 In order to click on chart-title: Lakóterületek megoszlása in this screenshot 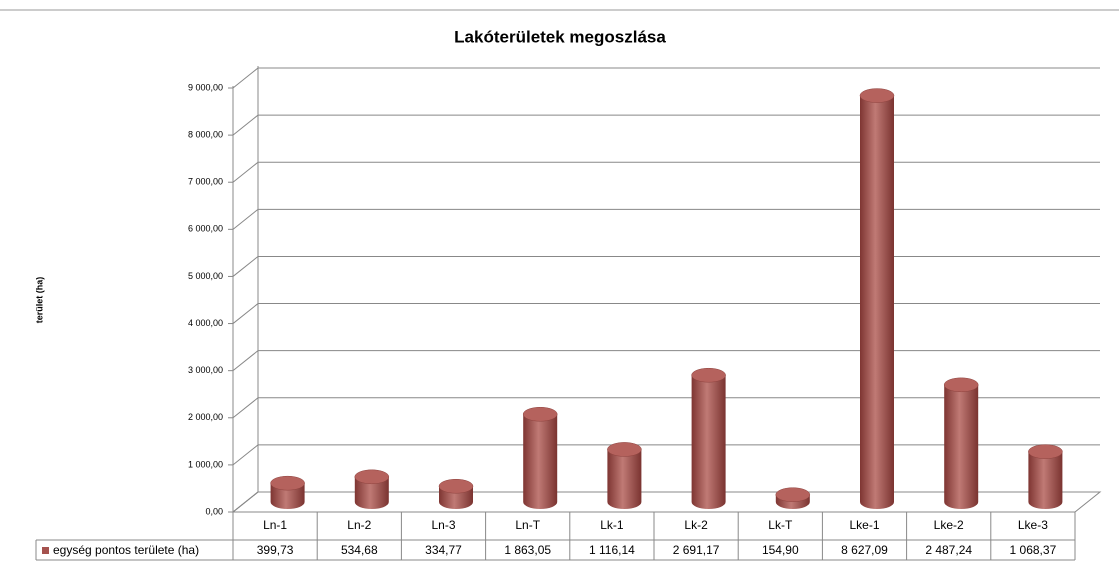, I will do `click(560, 36)`.